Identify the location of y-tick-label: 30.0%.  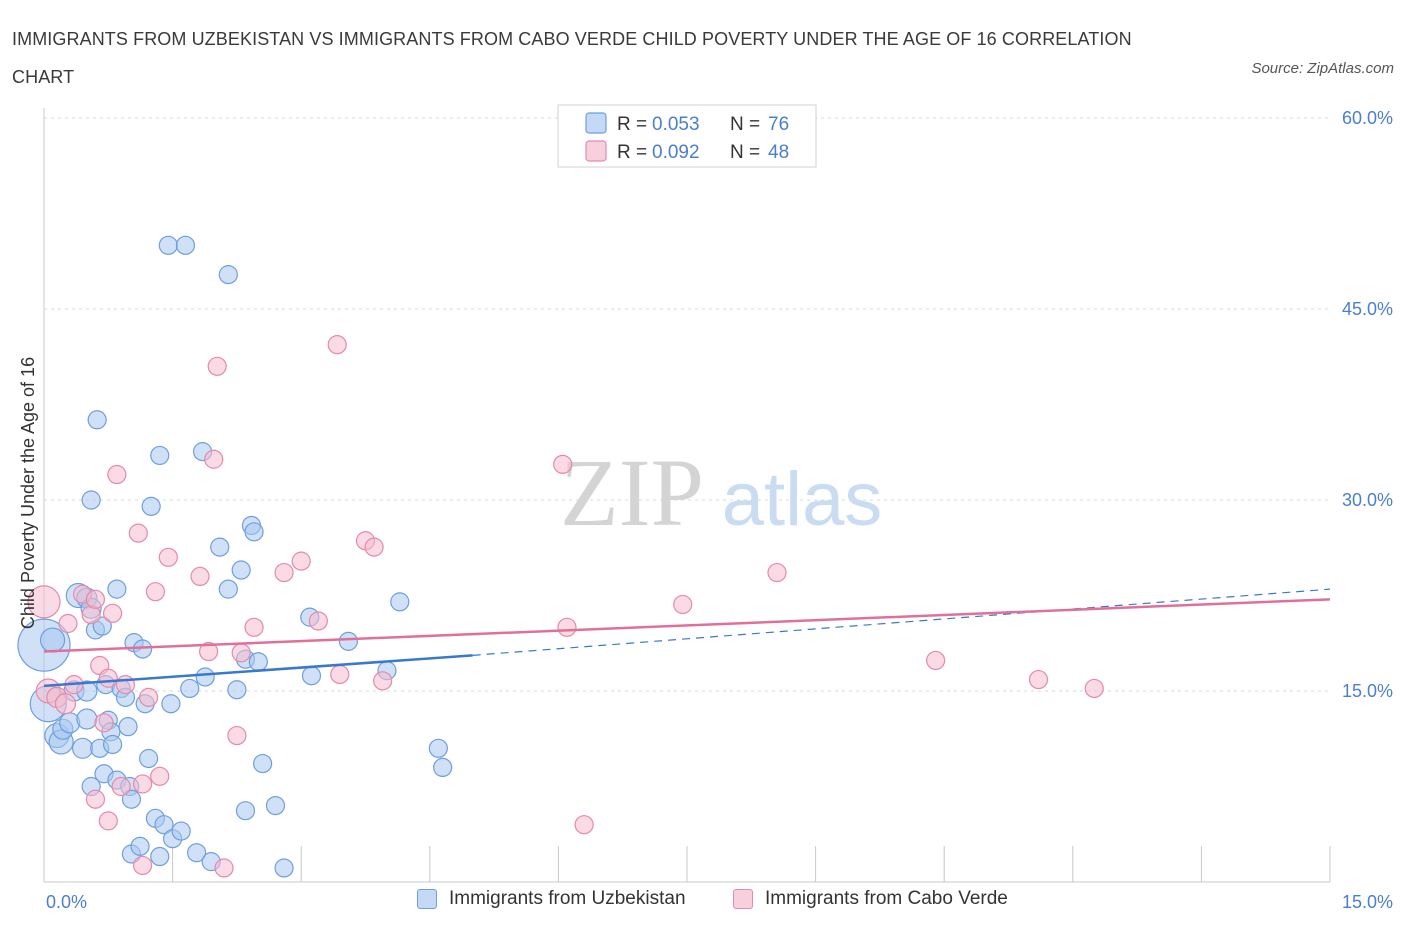
(1367, 500).